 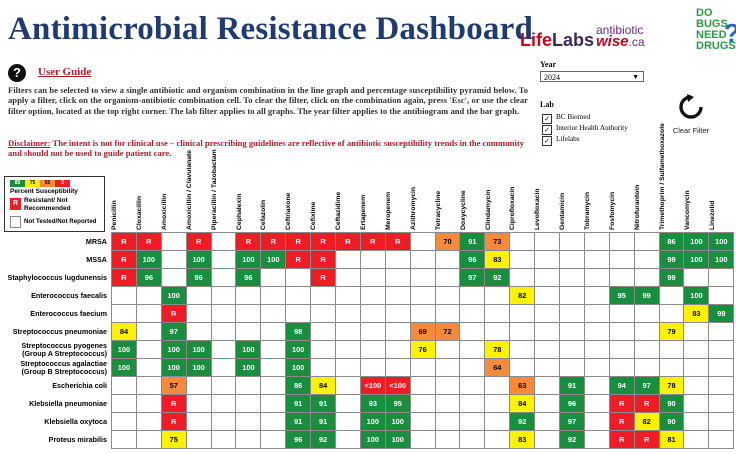 I want to click on susceptibility-cell: 69, so click(x=422, y=331).